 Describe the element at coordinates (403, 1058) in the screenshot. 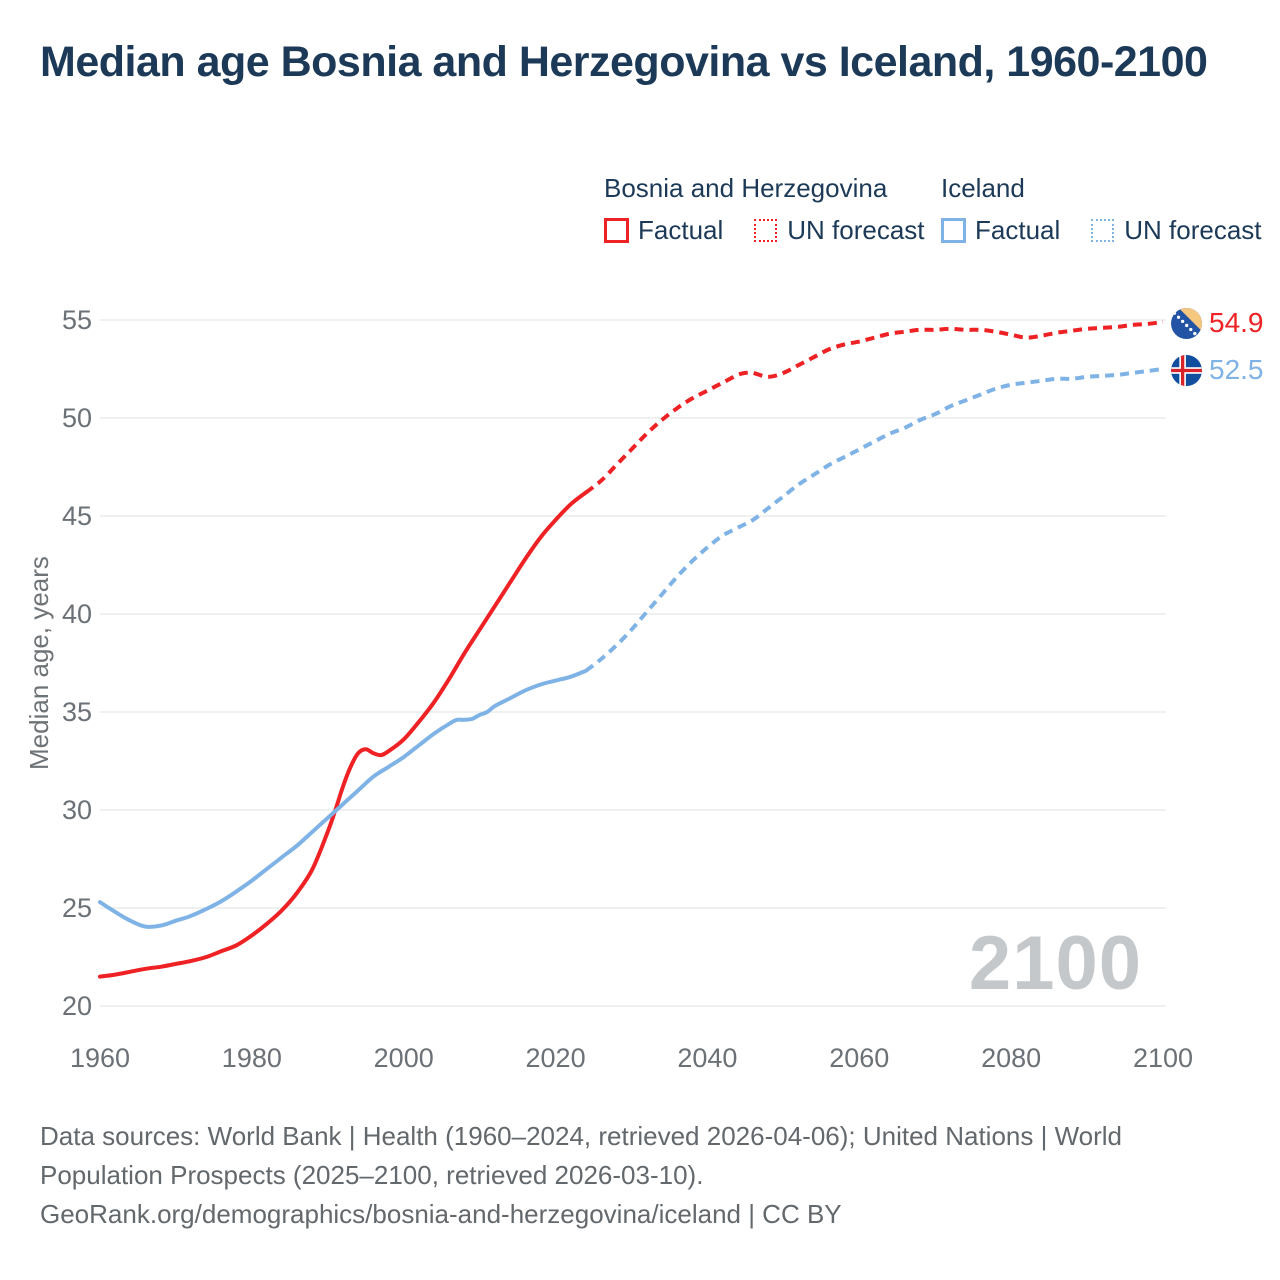

I see `x-tick-label: 2000` at that location.